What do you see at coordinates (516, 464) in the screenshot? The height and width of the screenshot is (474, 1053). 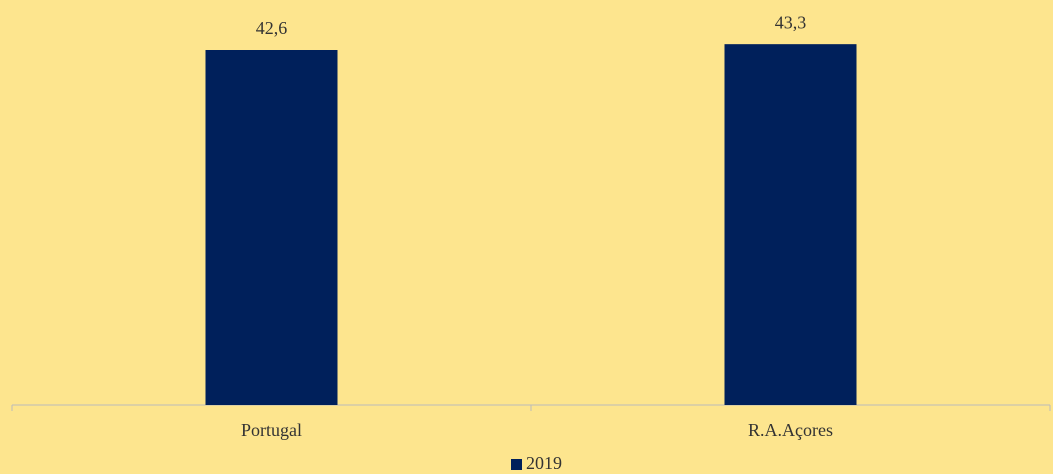 I see `legend-swatch` at bounding box center [516, 464].